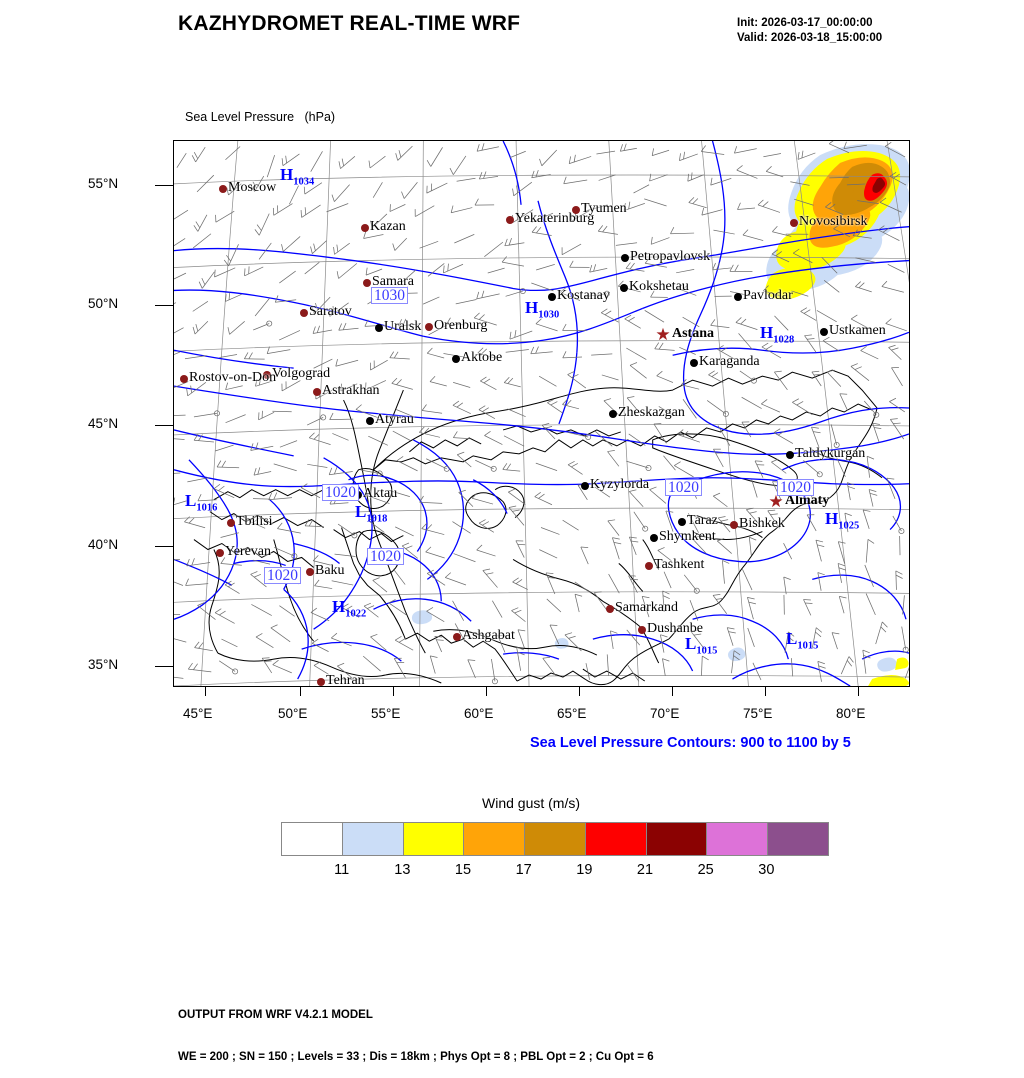  Describe the element at coordinates (531, 803) in the screenshot. I see `colorbar-title: Wind gust (m/s)` at that location.